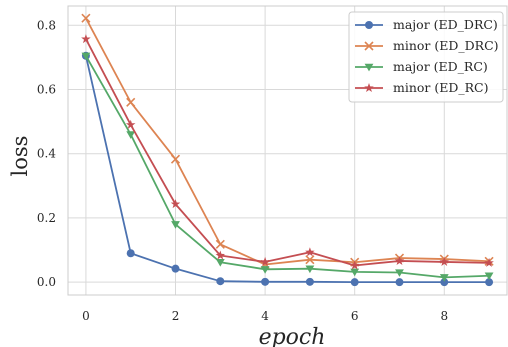 The width and height of the screenshot is (508, 347). I want to click on x-axis-label: epoch, so click(292, 336).